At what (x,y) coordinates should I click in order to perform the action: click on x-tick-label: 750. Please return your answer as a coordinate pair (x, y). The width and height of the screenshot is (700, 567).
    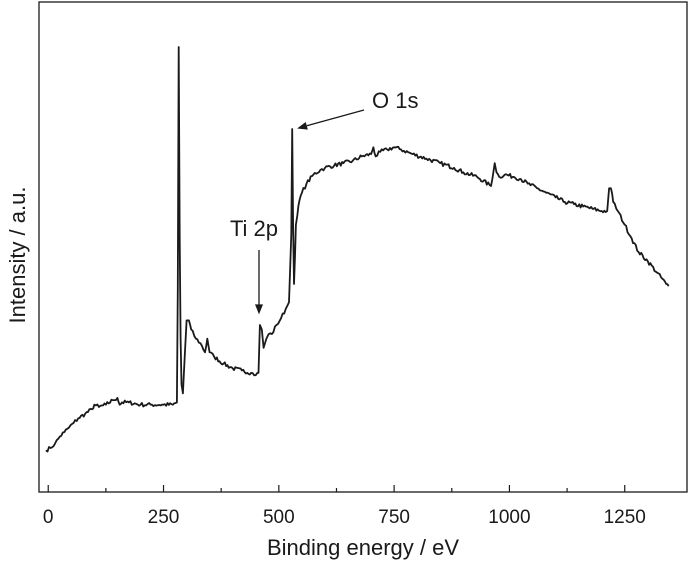
    Looking at the image, I should click on (394, 517).